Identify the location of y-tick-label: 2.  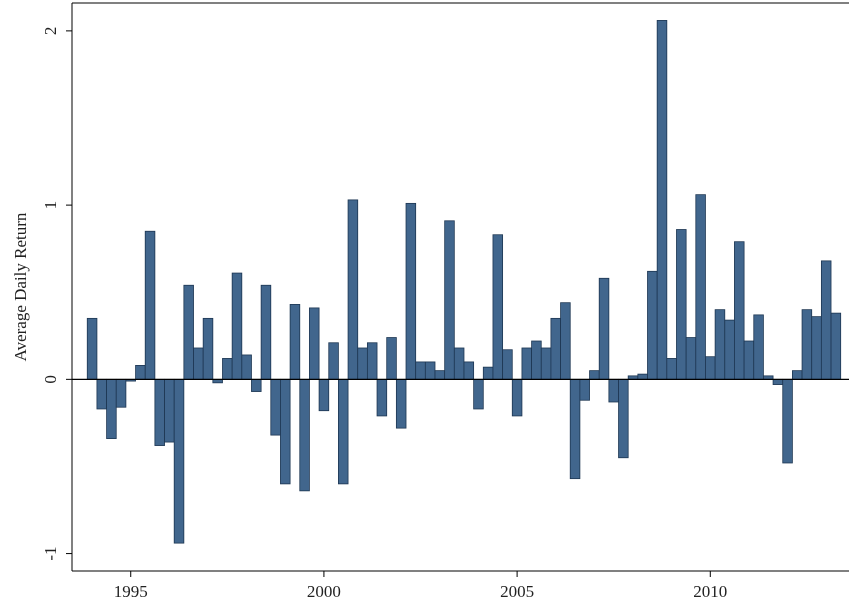
(50, 31).